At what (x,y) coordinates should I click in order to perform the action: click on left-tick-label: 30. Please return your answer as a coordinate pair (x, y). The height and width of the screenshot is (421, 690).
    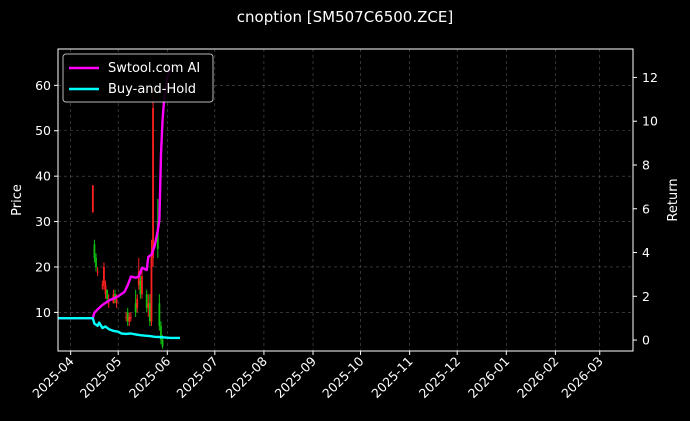
    Looking at the image, I should click on (43, 221).